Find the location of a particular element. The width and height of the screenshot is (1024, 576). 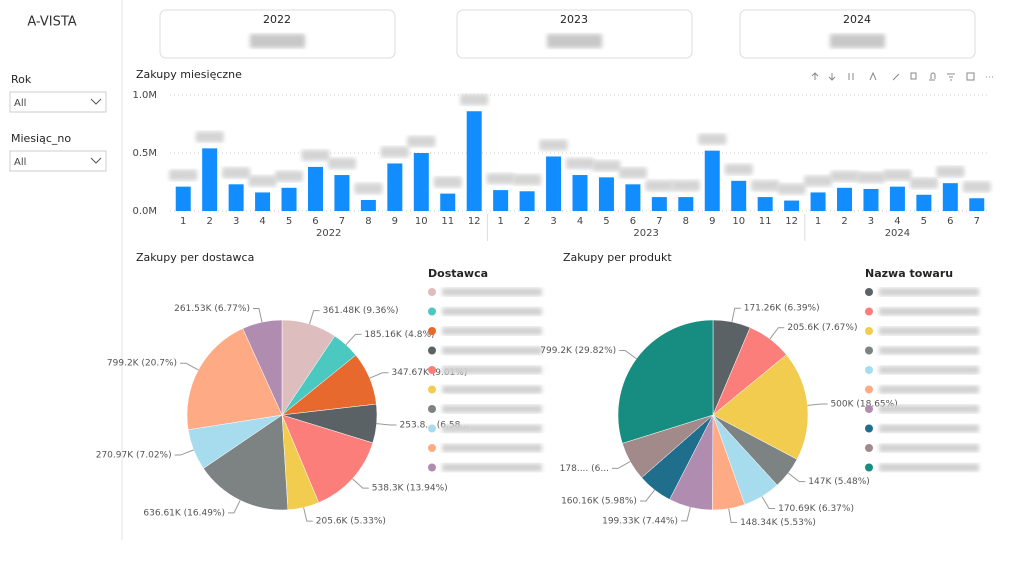

chart-title: Zakupy per dostawca is located at coordinates (195, 257).